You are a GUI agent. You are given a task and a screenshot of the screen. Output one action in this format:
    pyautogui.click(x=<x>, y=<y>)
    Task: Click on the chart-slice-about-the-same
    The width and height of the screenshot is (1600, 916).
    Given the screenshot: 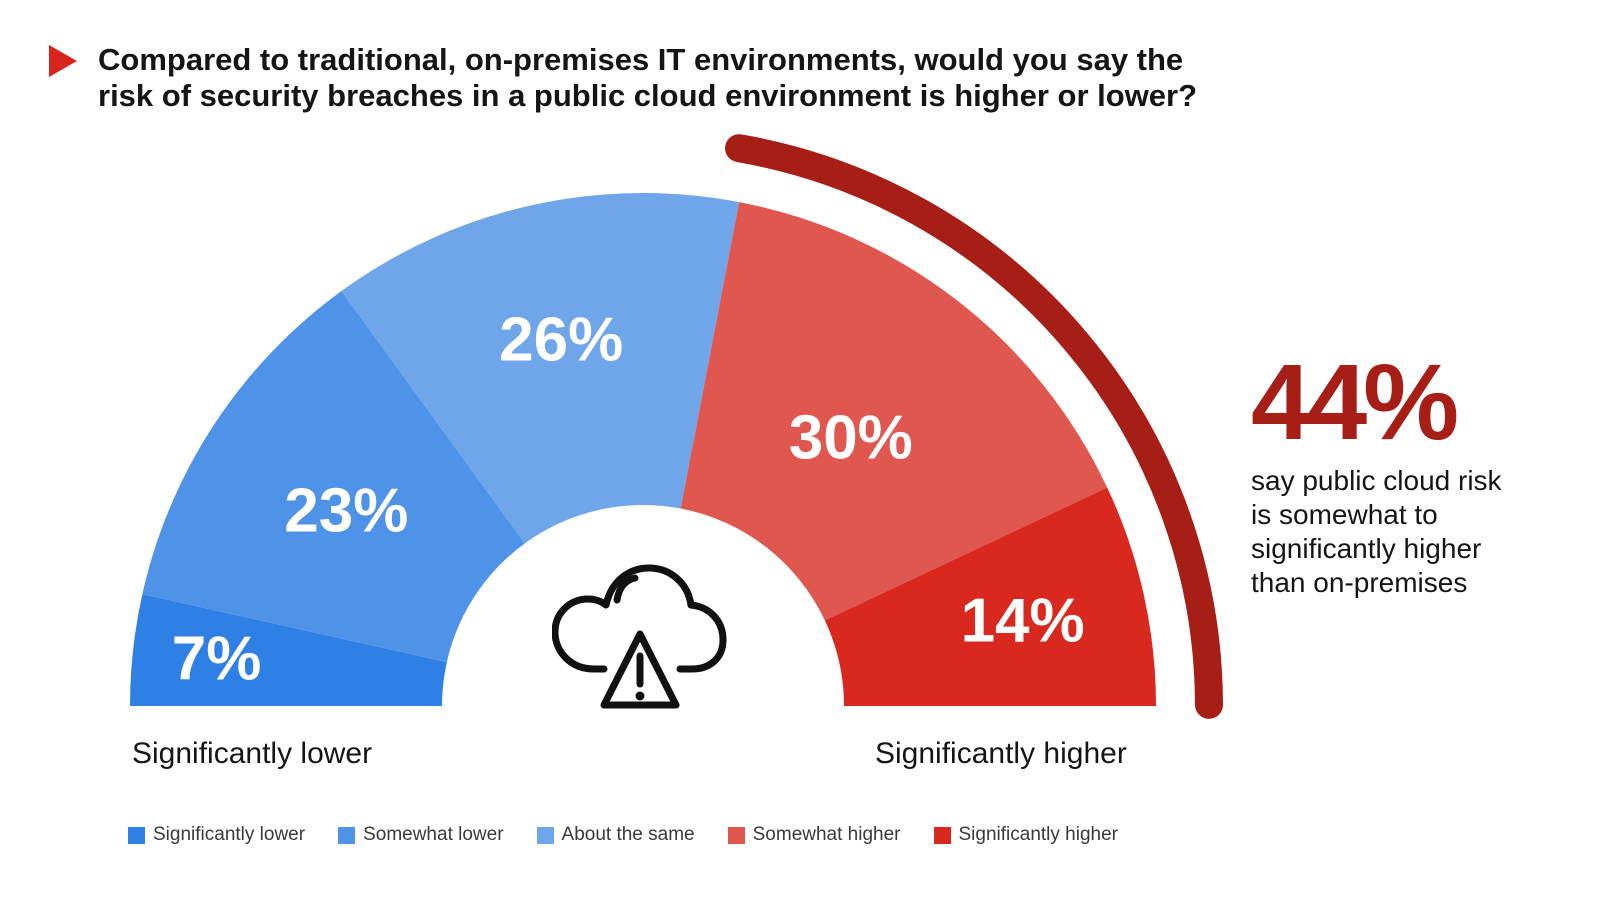 What is the action you would take?
    pyautogui.click(x=540, y=368)
    